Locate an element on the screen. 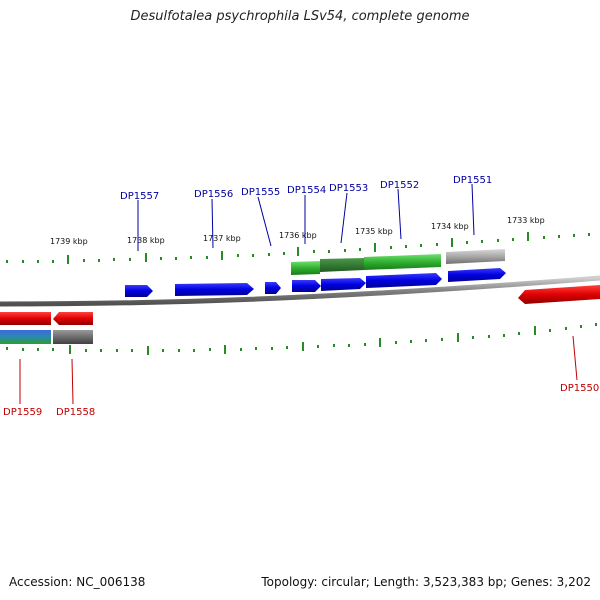 The width and height of the screenshot is (600, 600). rna-features is located at coordinates (398, 262).